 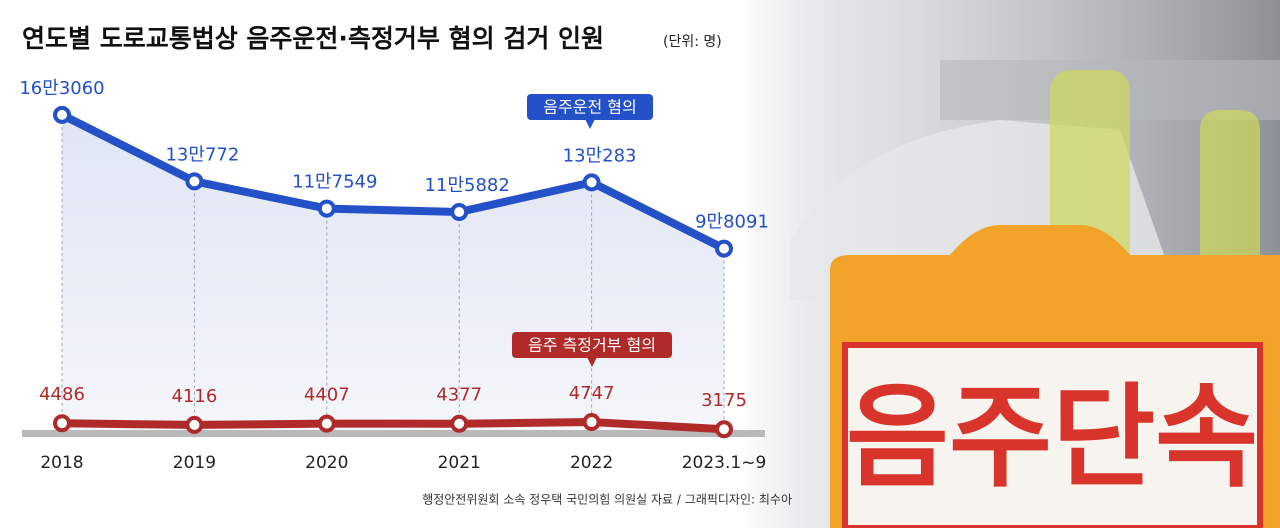 What do you see at coordinates (724, 463) in the screenshot?
I see `x-tick-label: 2023.1~9` at bounding box center [724, 463].